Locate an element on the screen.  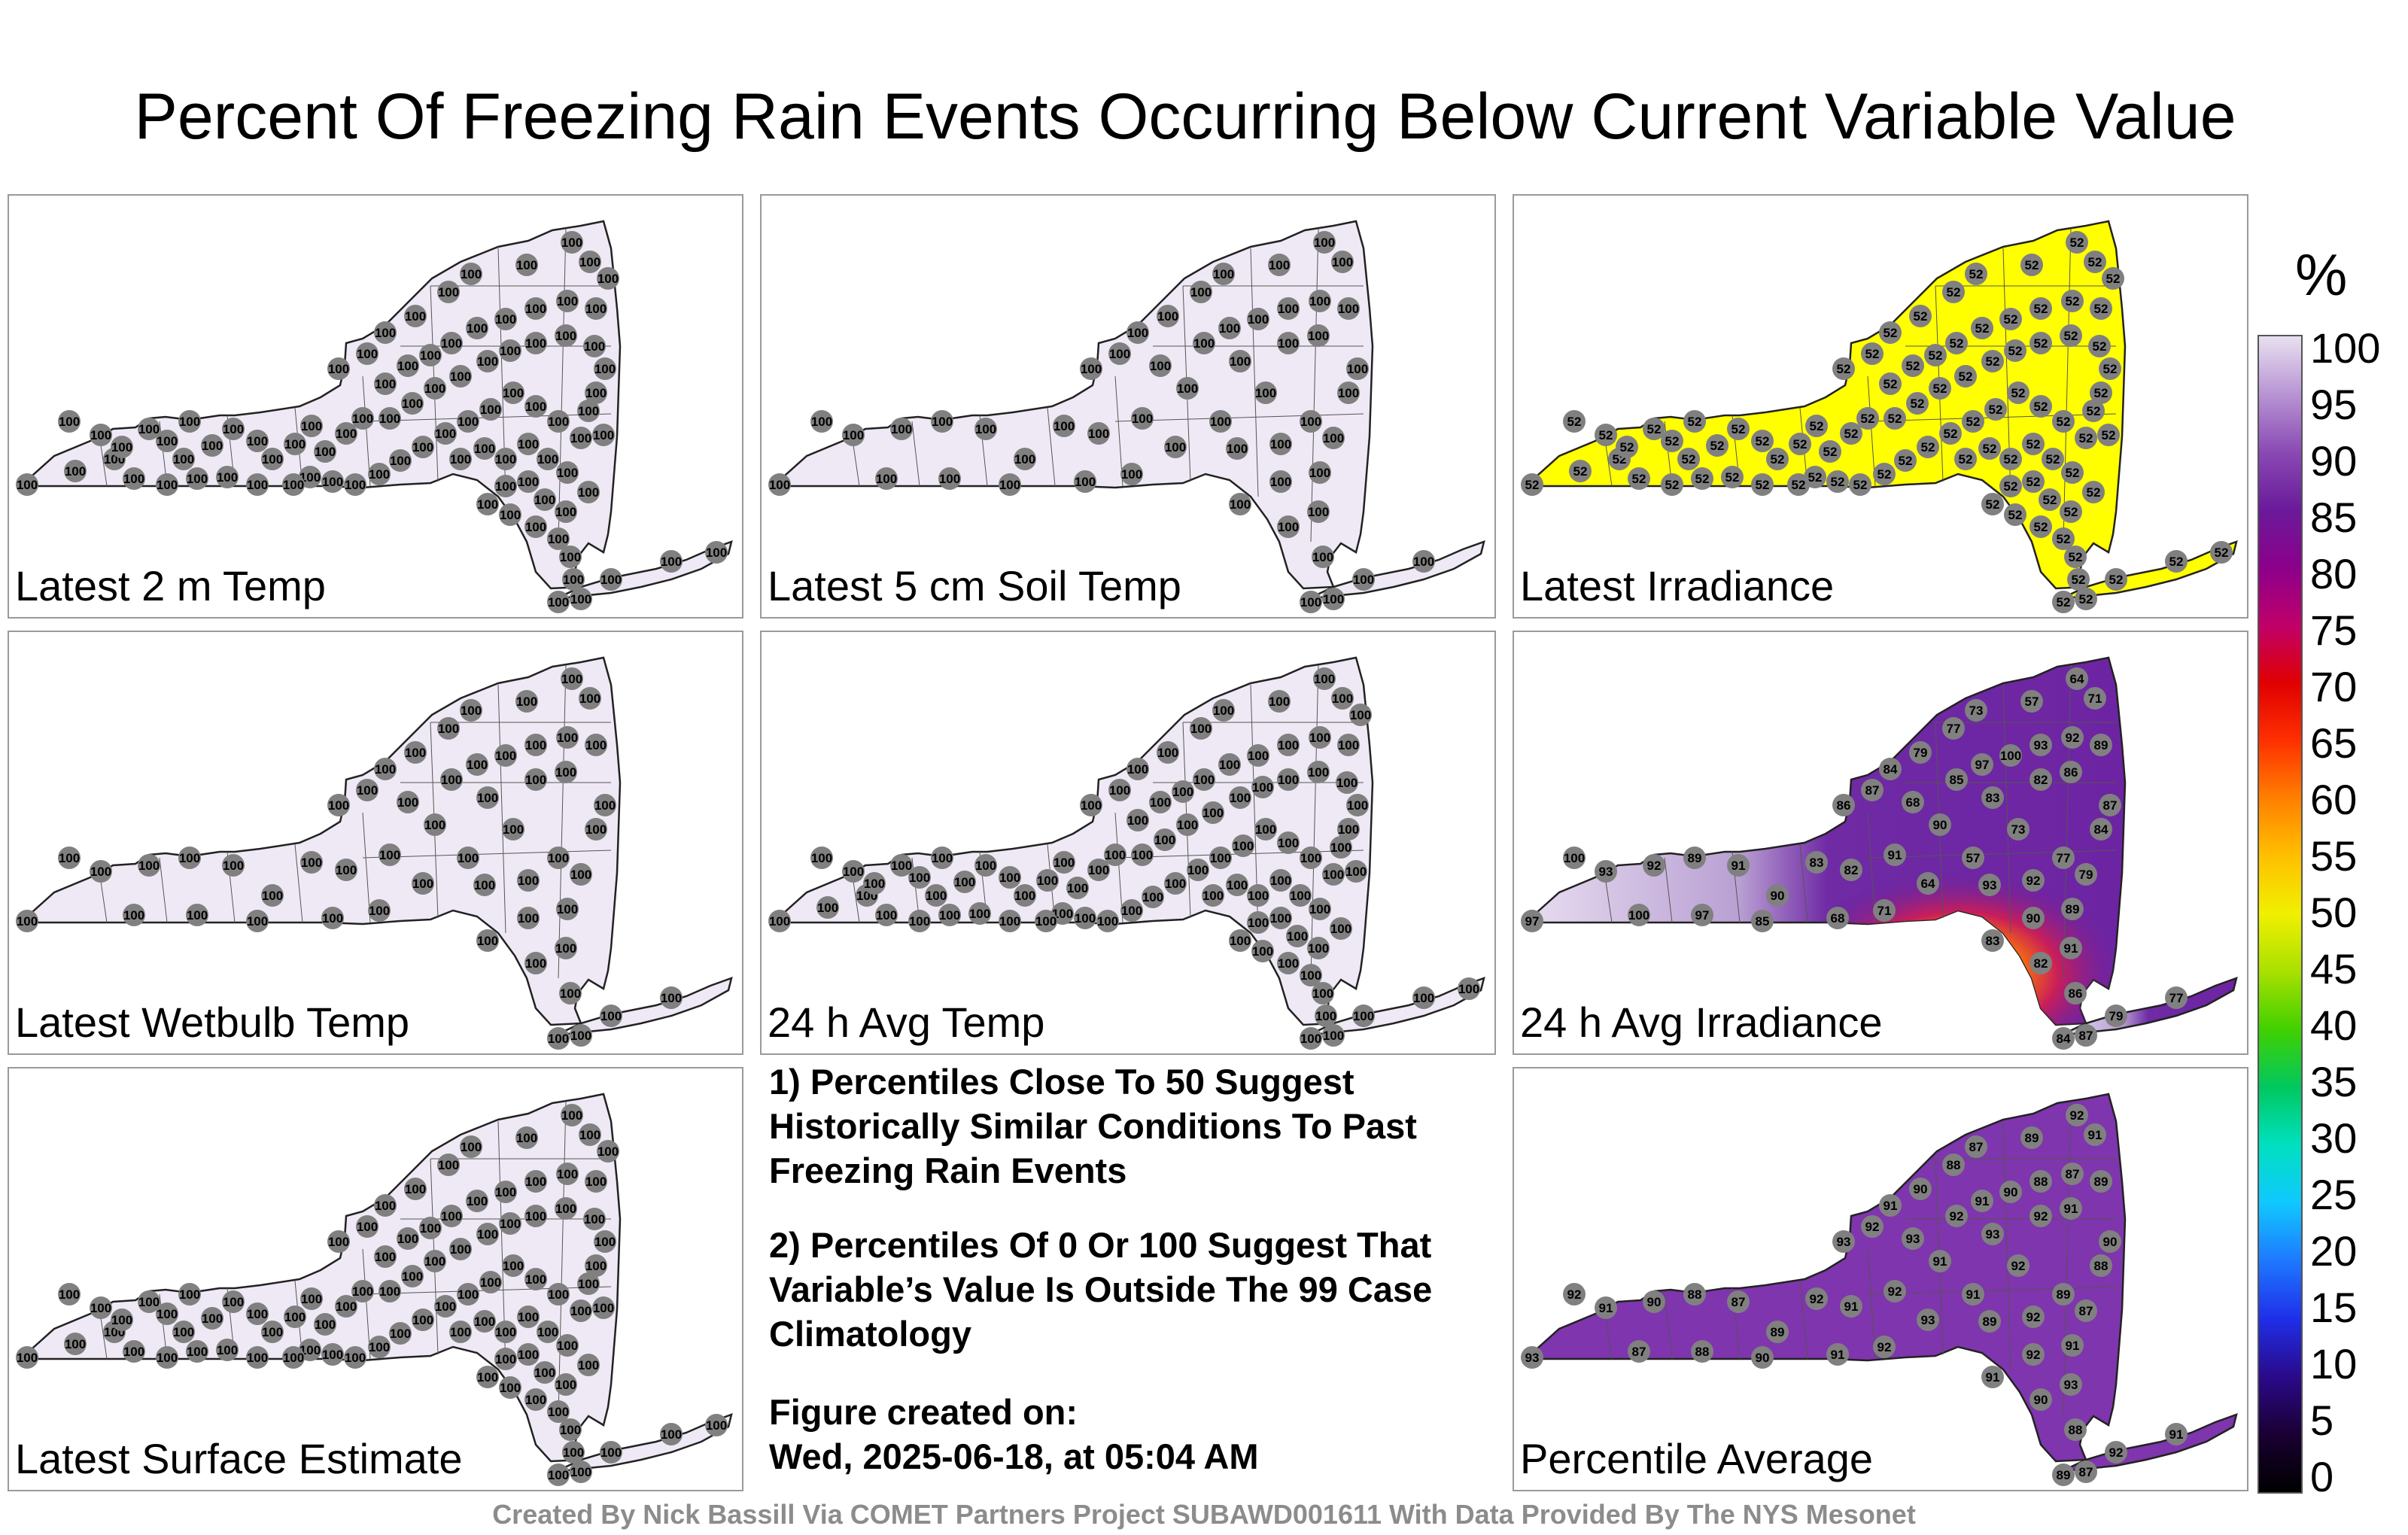
station-marker: 92 is located at coordinates (2033, 1354).